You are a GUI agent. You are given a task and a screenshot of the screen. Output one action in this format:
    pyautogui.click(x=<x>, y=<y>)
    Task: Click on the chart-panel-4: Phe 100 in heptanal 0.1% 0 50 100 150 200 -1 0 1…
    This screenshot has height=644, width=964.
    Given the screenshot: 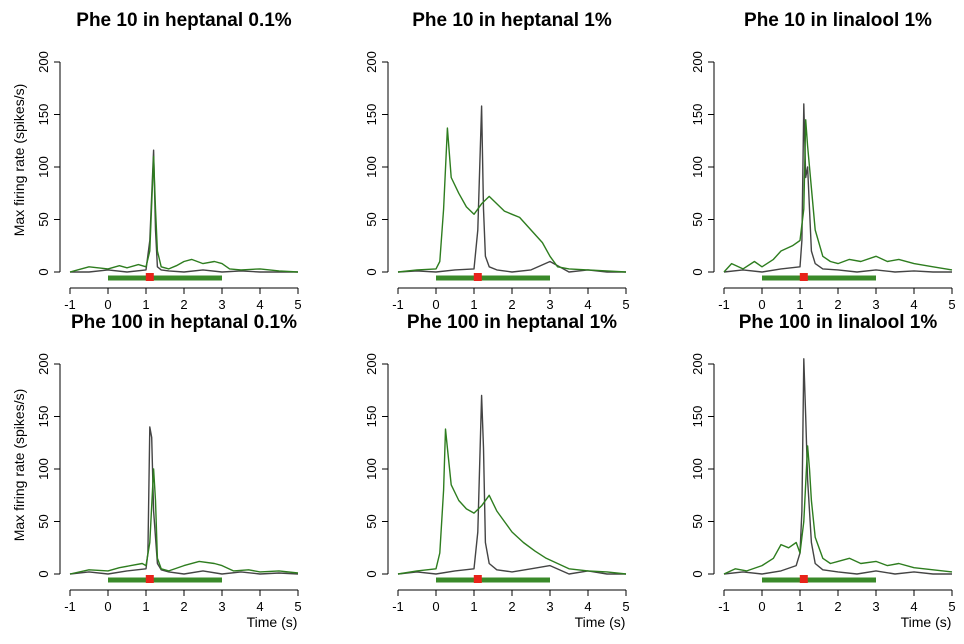 What is the action you would take?
    pyautogui.click(x=169, y=471)
    